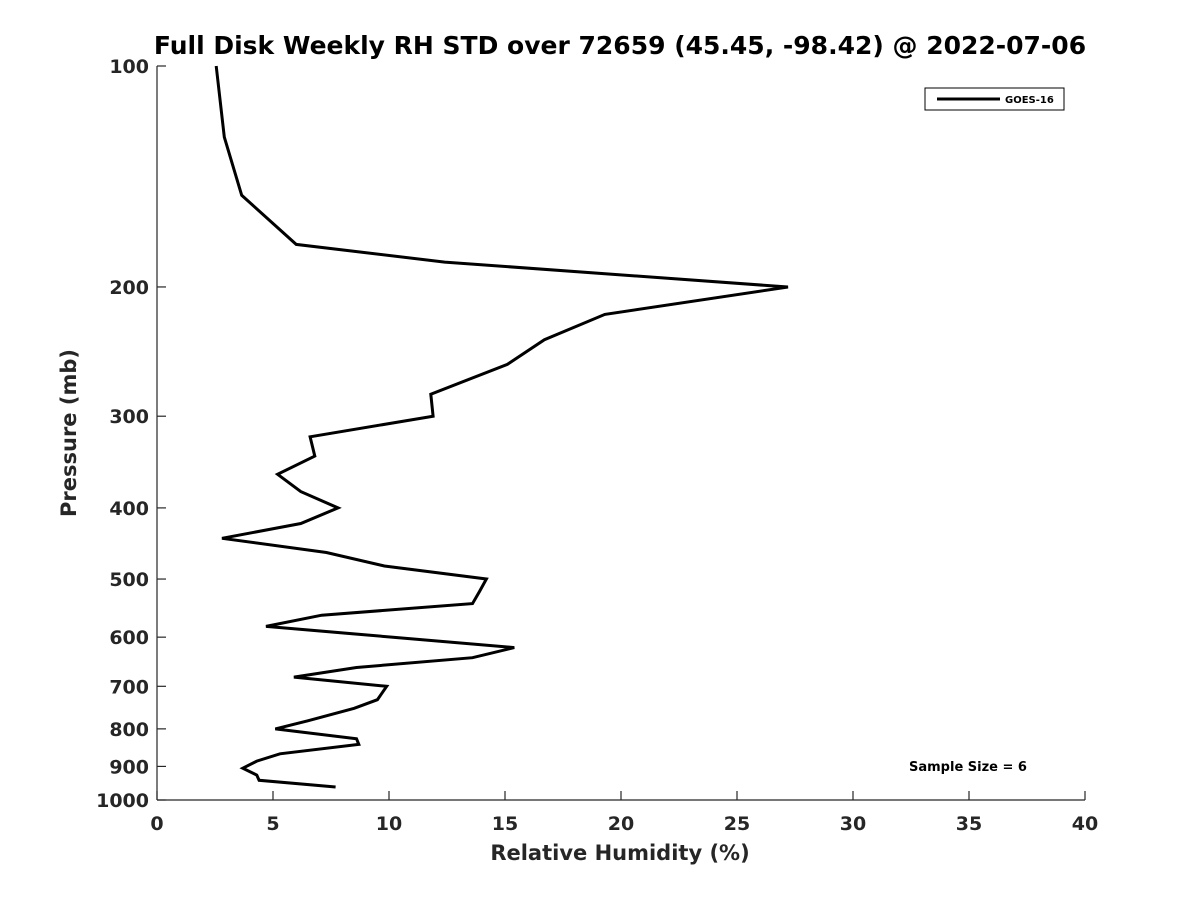 This screenshot has height=900, width=1200. What do you see at coordinates (69, 433) in the screenshot?
I see `y-axis-label: Pressure (mb)` at bounding box center [69, 433].